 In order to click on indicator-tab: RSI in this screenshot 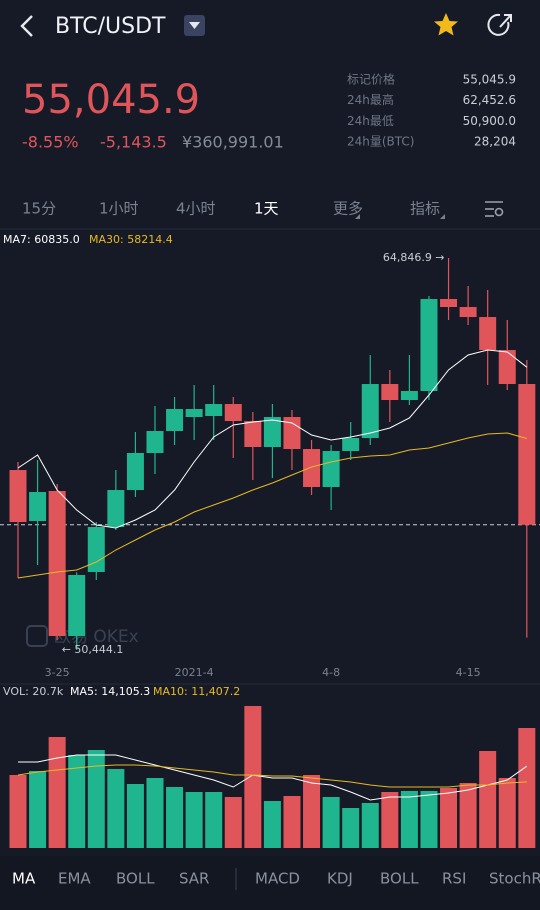, I will do `click(454, 879)`.